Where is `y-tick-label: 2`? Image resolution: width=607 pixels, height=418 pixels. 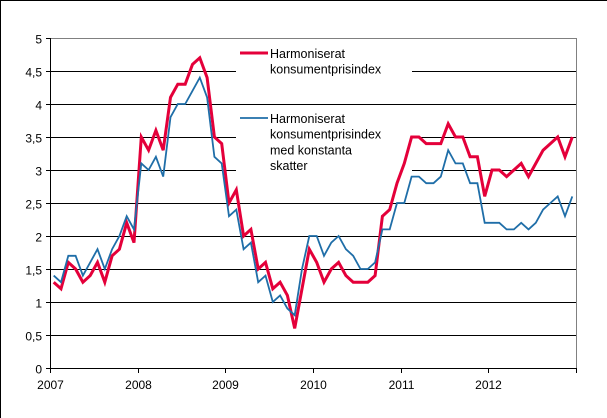 y-tick-label: 2 is located at coordinates (38, 238).